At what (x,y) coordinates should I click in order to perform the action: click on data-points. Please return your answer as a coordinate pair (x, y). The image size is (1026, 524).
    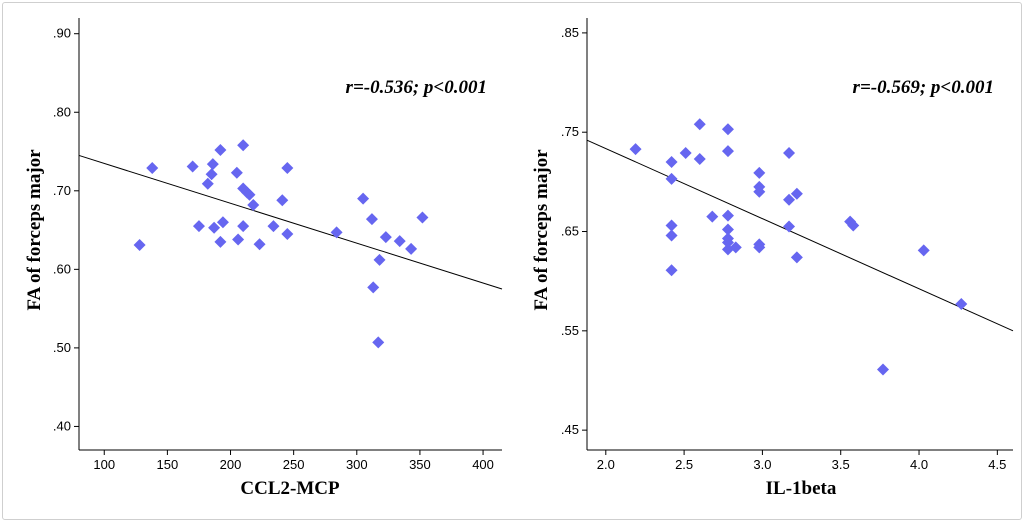
    Looking at the image, I should click on (281, 244).